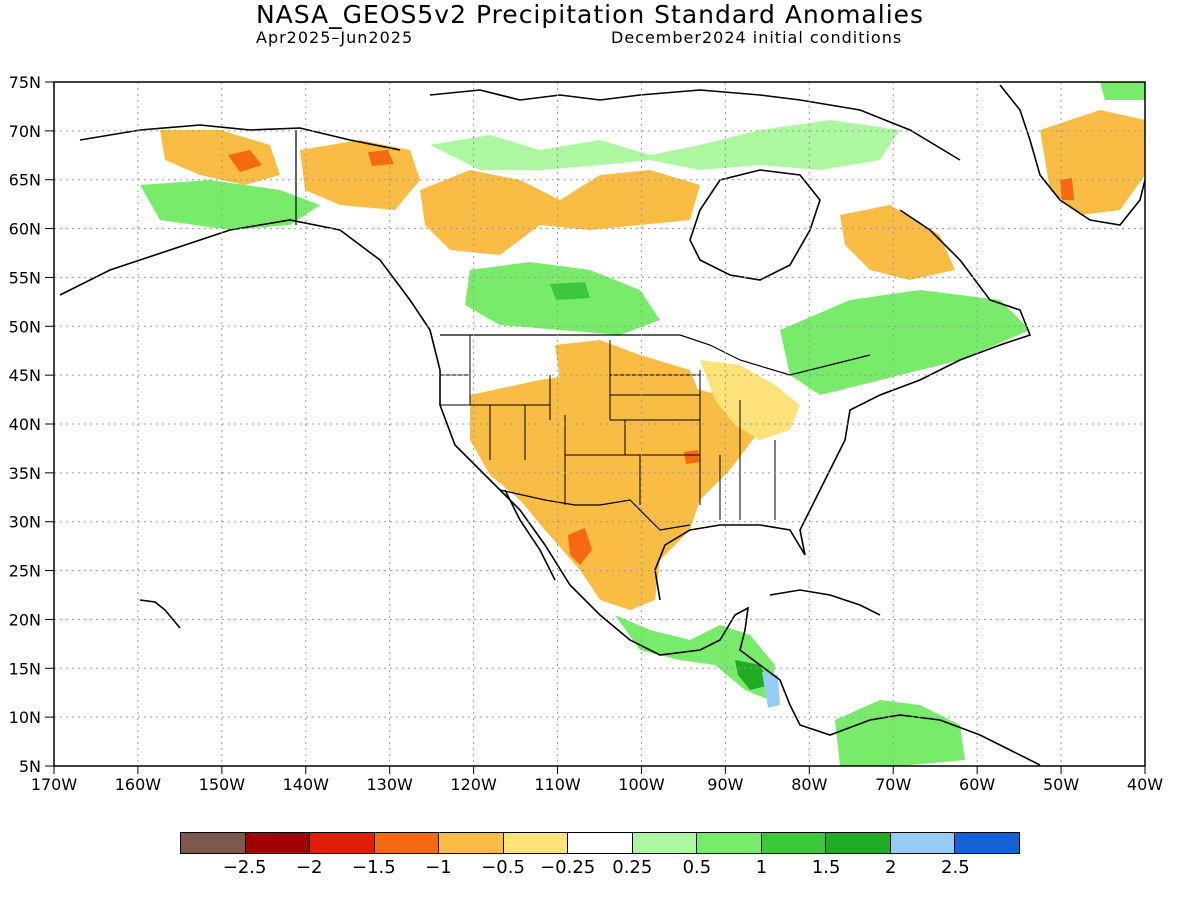 The image size is (1200, 900). What do you see at coordinates (665, 145) in the screenshot?
I see `wet-region-arctic` at bounding box center [665, 145].